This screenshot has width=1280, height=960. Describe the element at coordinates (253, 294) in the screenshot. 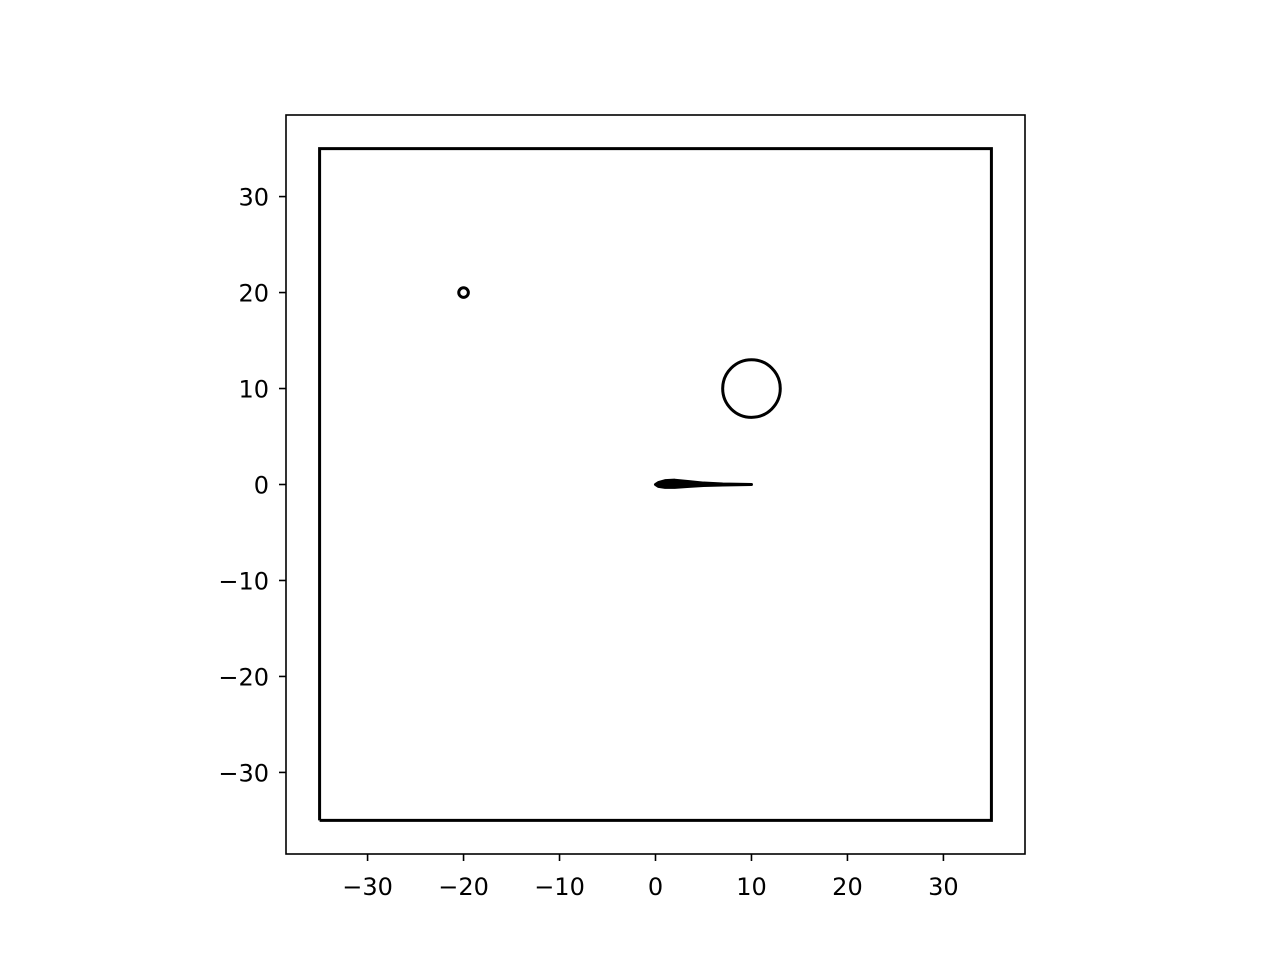

I see `y-tick-label: 20` at that location.